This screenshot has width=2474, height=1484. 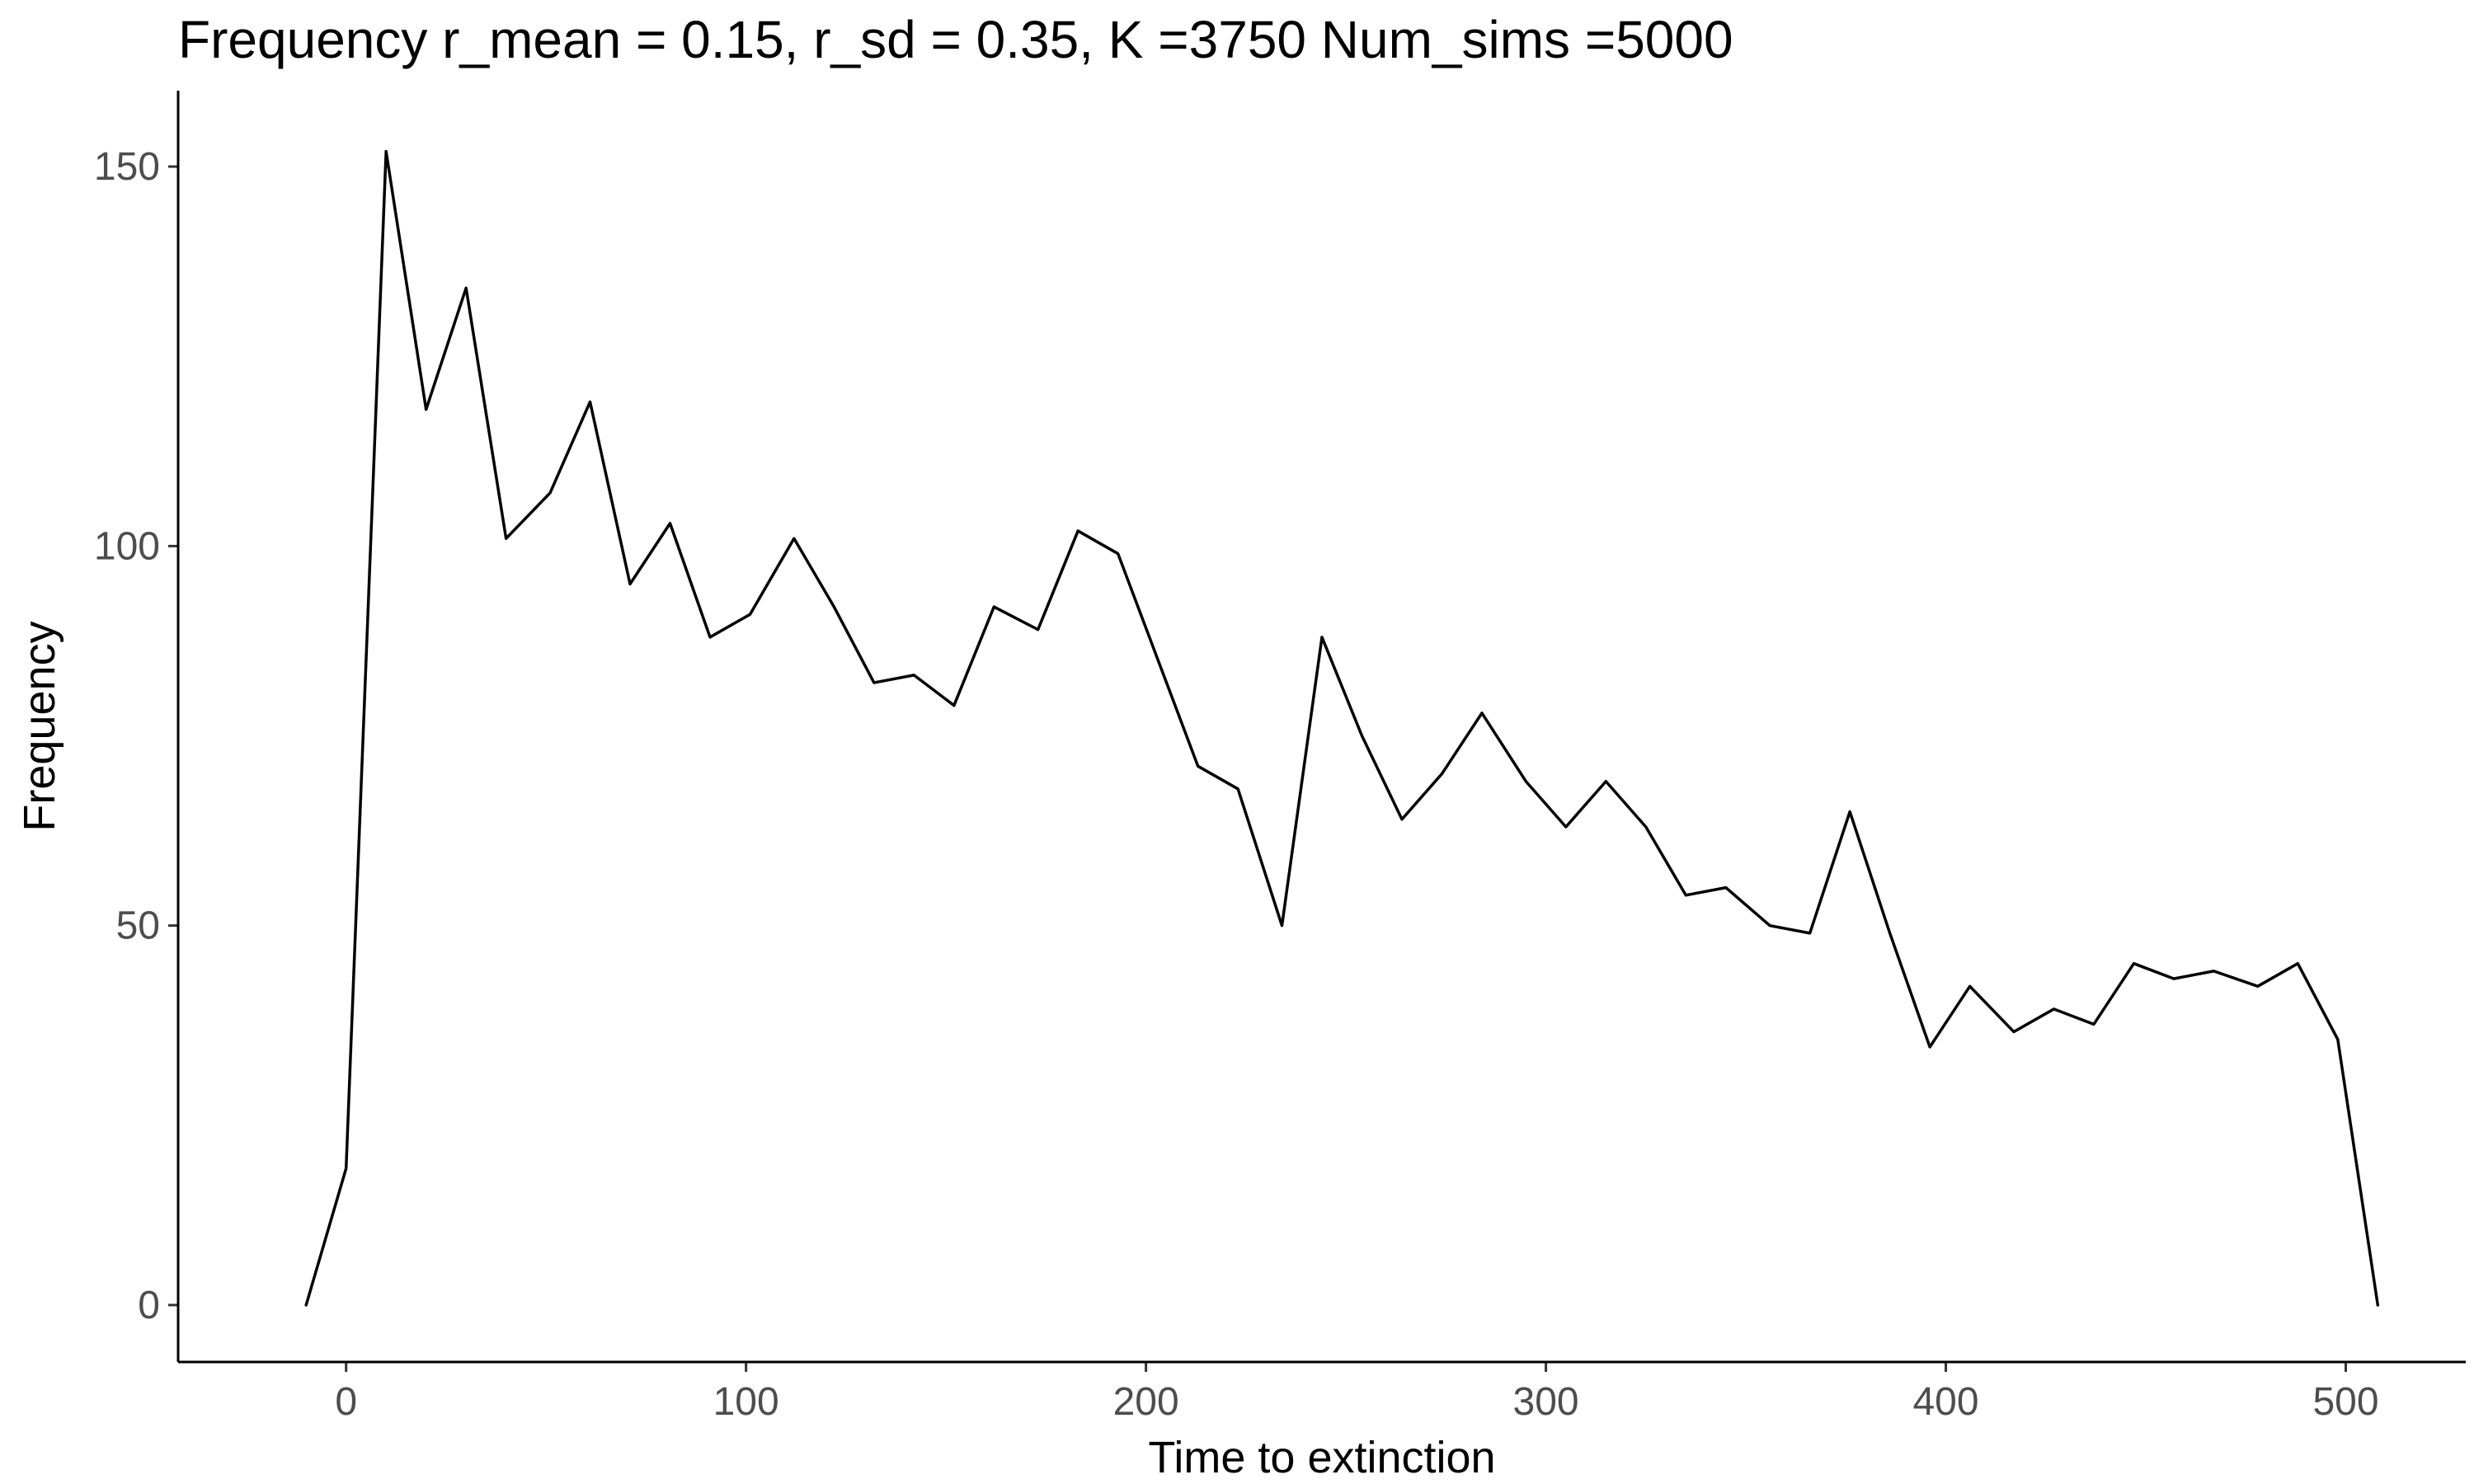 What do you see at coordinates (39, 726) in the screenshot?
I see `y-axis-label: Frequency` at bounding box center [39, 726].